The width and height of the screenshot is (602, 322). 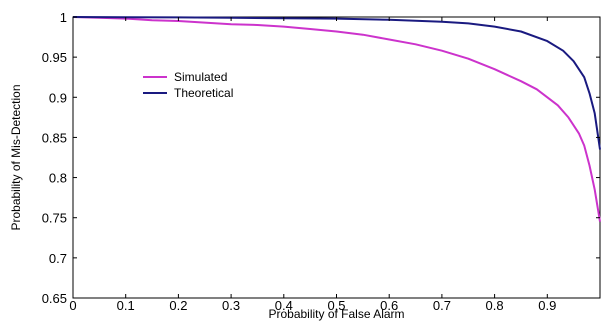 What do you see at coordinates (54, 298) in the screenshot?
I see `y-tick-label: 0.65` at bounding box center [54, 298].